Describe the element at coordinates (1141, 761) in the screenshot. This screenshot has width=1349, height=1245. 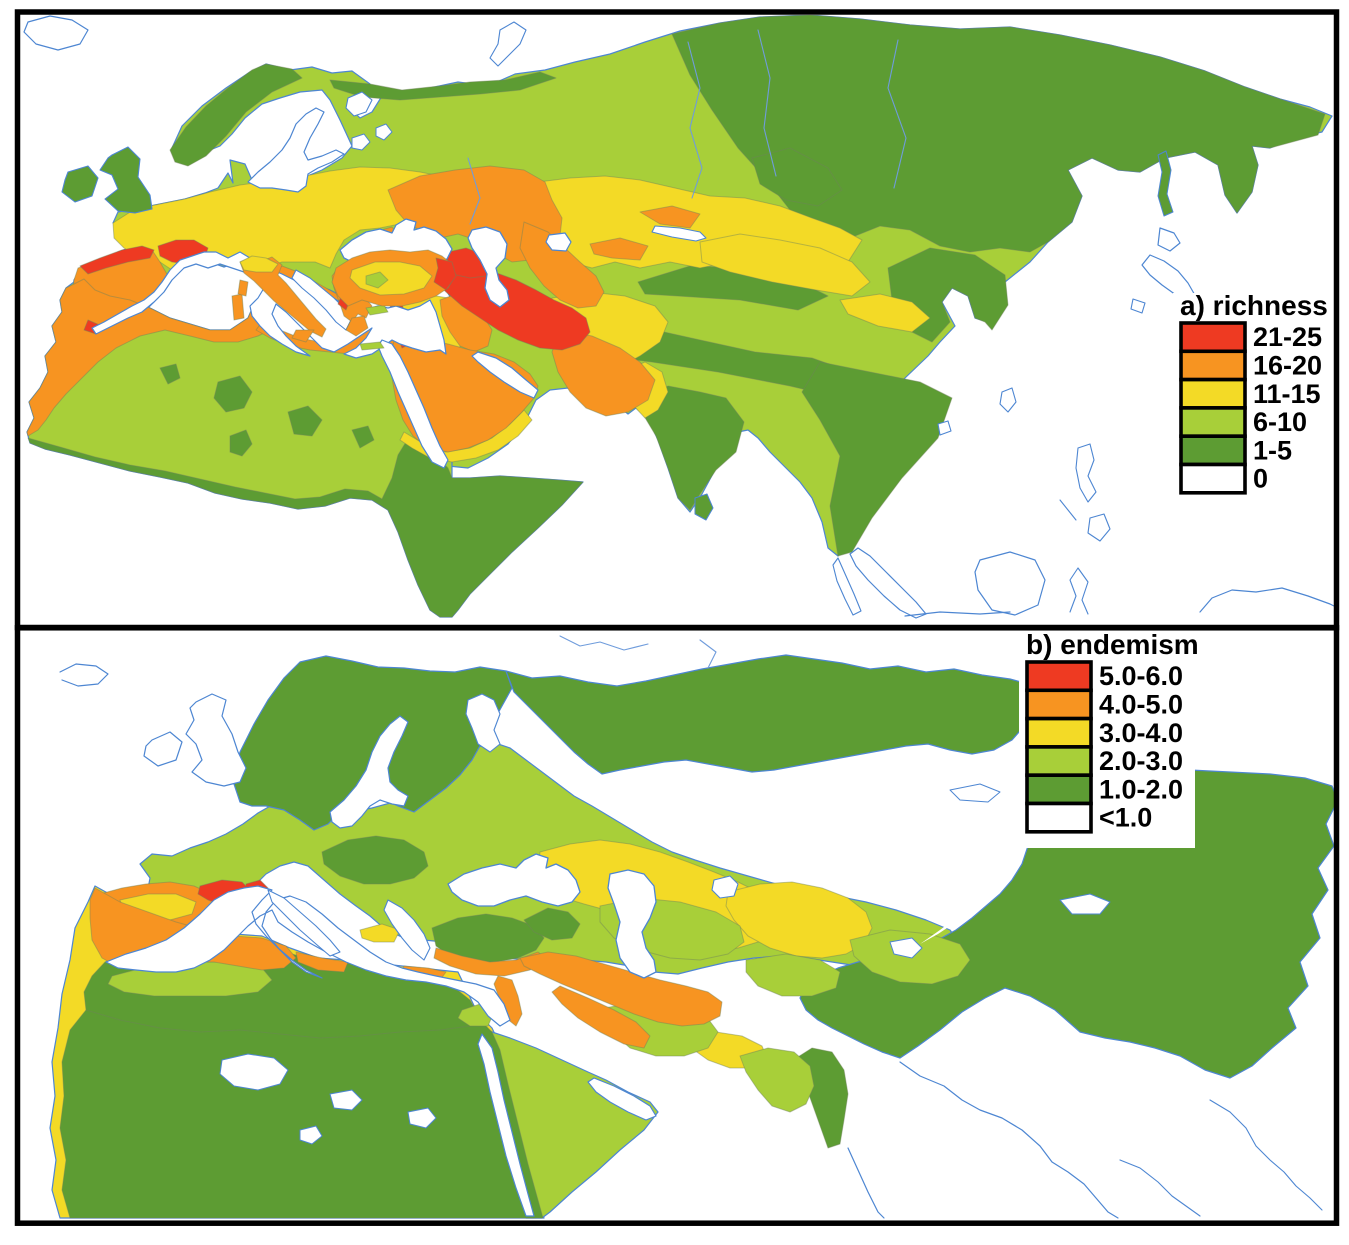
I see `svg-text: 2.0-3.0` at that location.